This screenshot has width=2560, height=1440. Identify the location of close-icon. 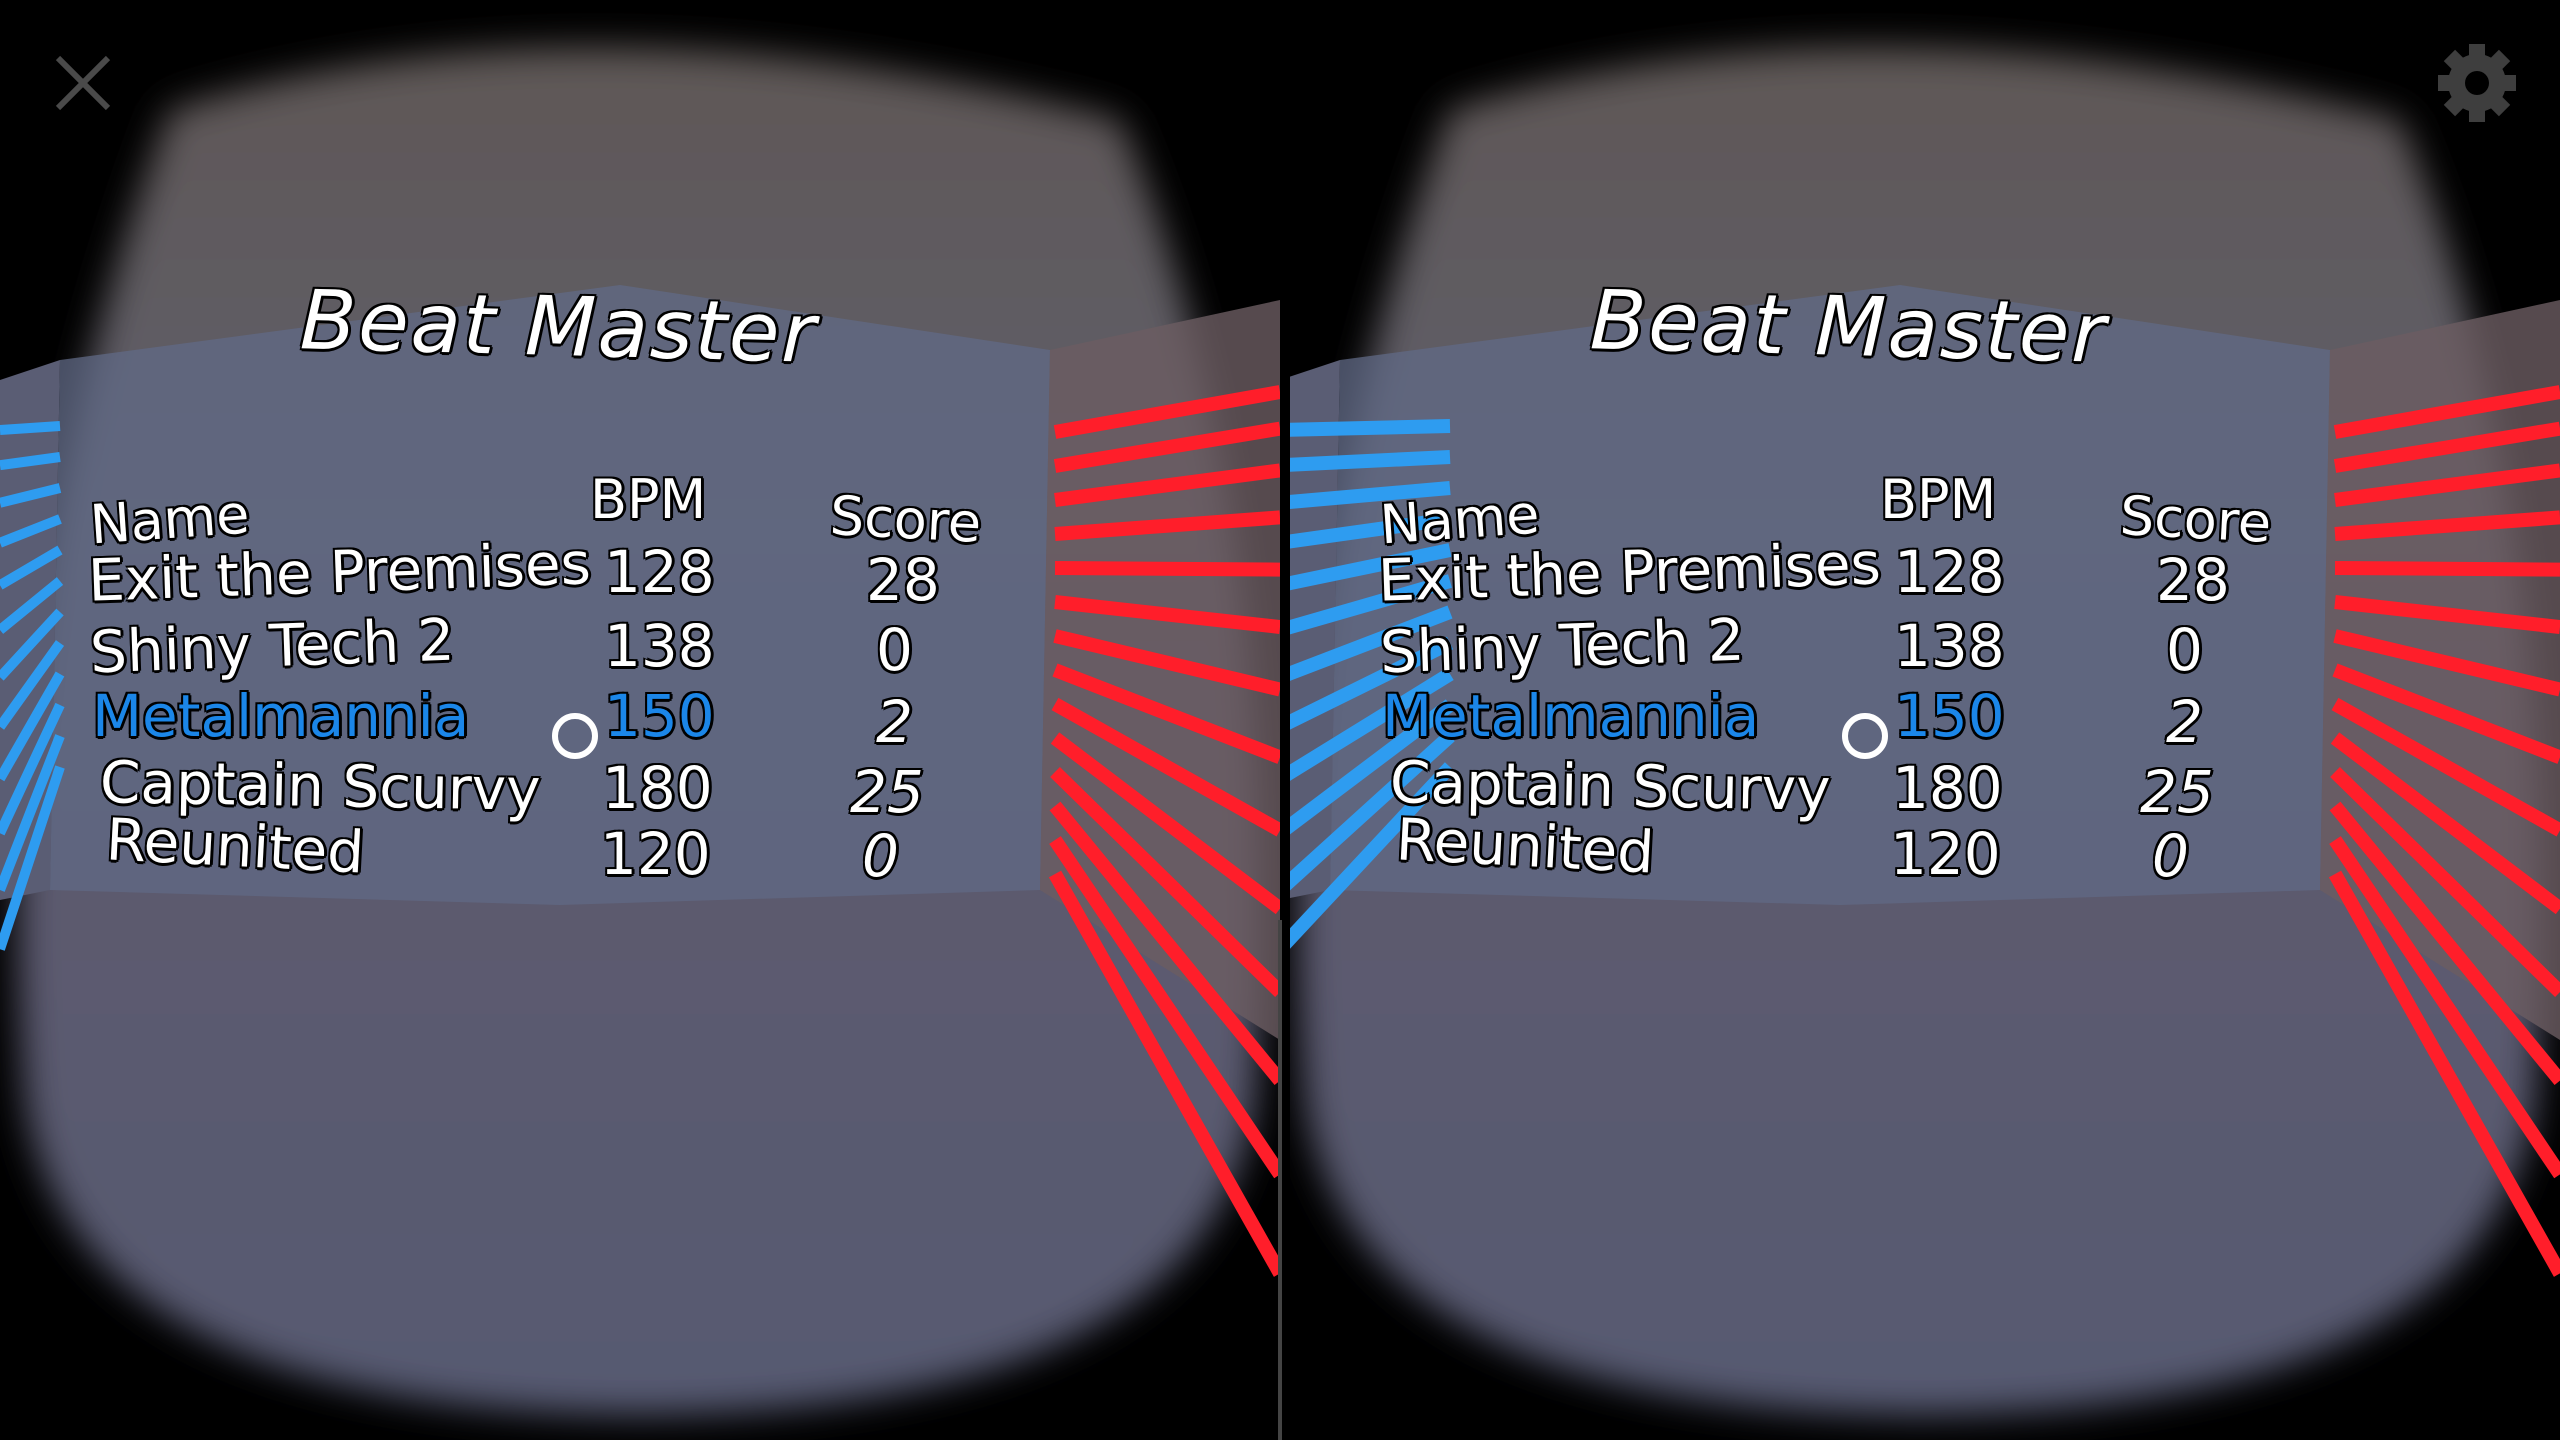
(83, 85).